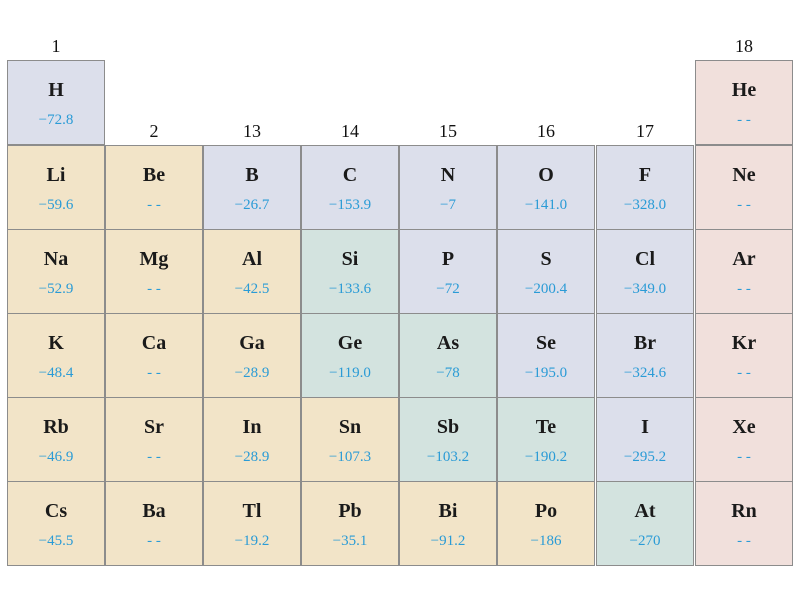 The image size is (800, 600). Describe the element at coordinates (546, 511) in the screenshot. I see `element-symbol: Po` at that location.